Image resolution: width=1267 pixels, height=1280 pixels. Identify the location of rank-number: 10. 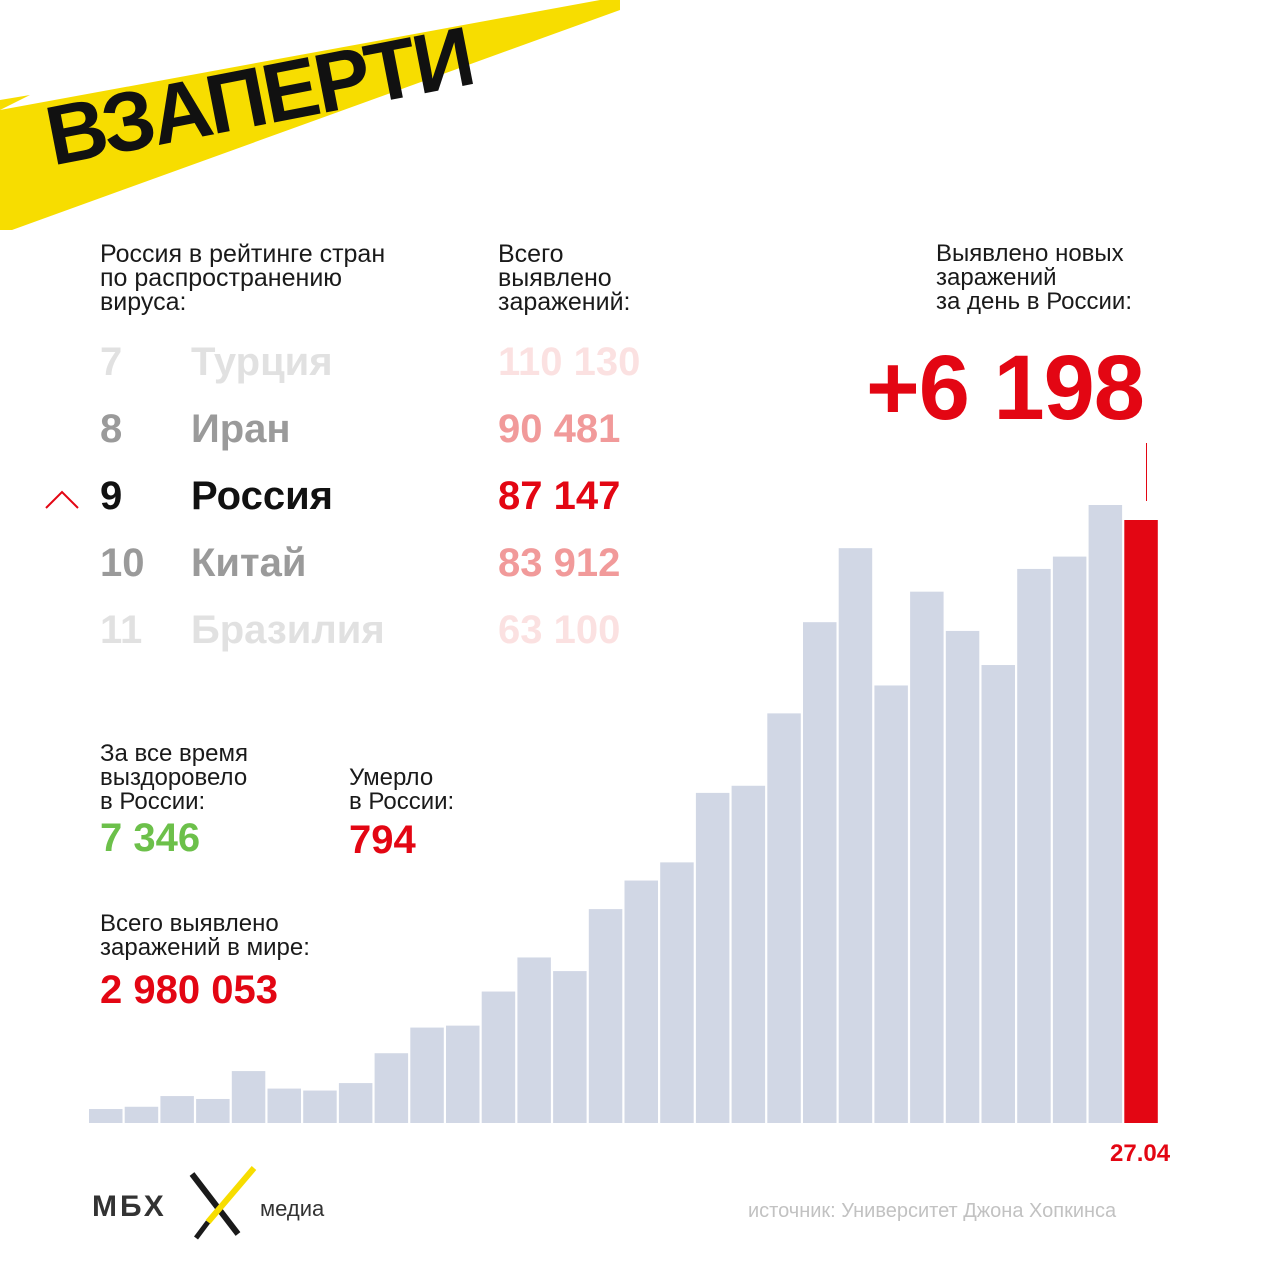
(122, 563).